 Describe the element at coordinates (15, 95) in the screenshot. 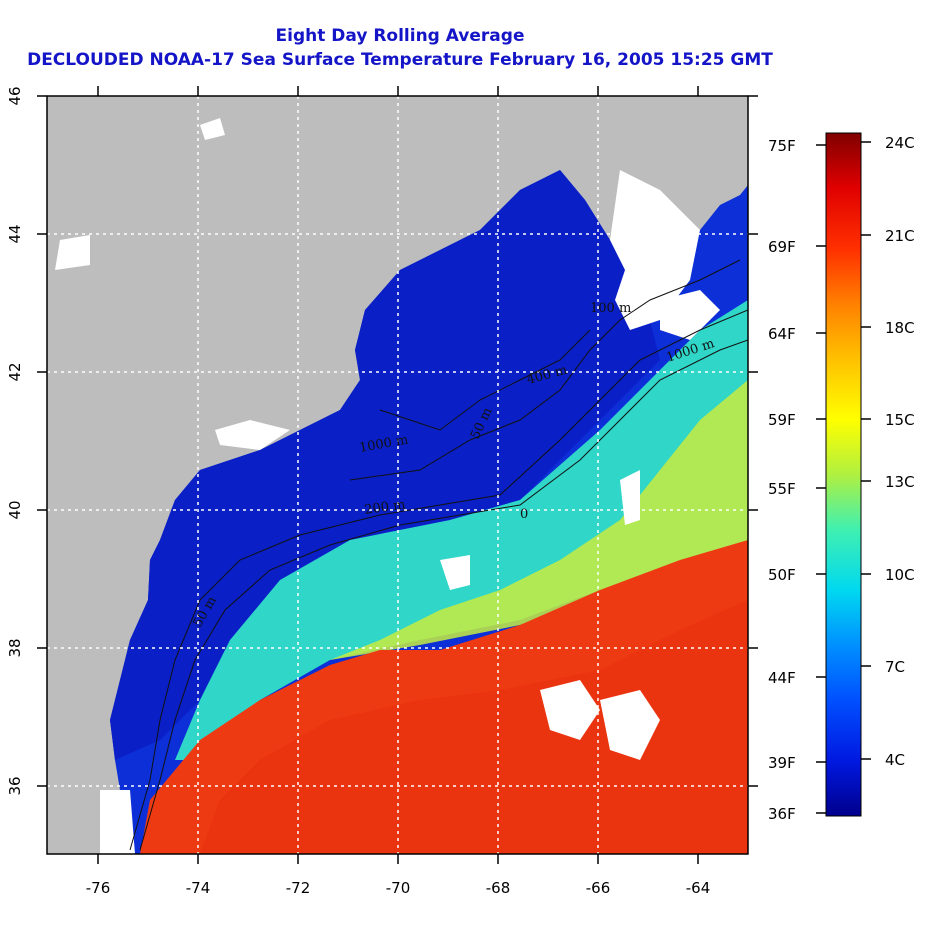

I see `lat-tick-label: 46` at that location.